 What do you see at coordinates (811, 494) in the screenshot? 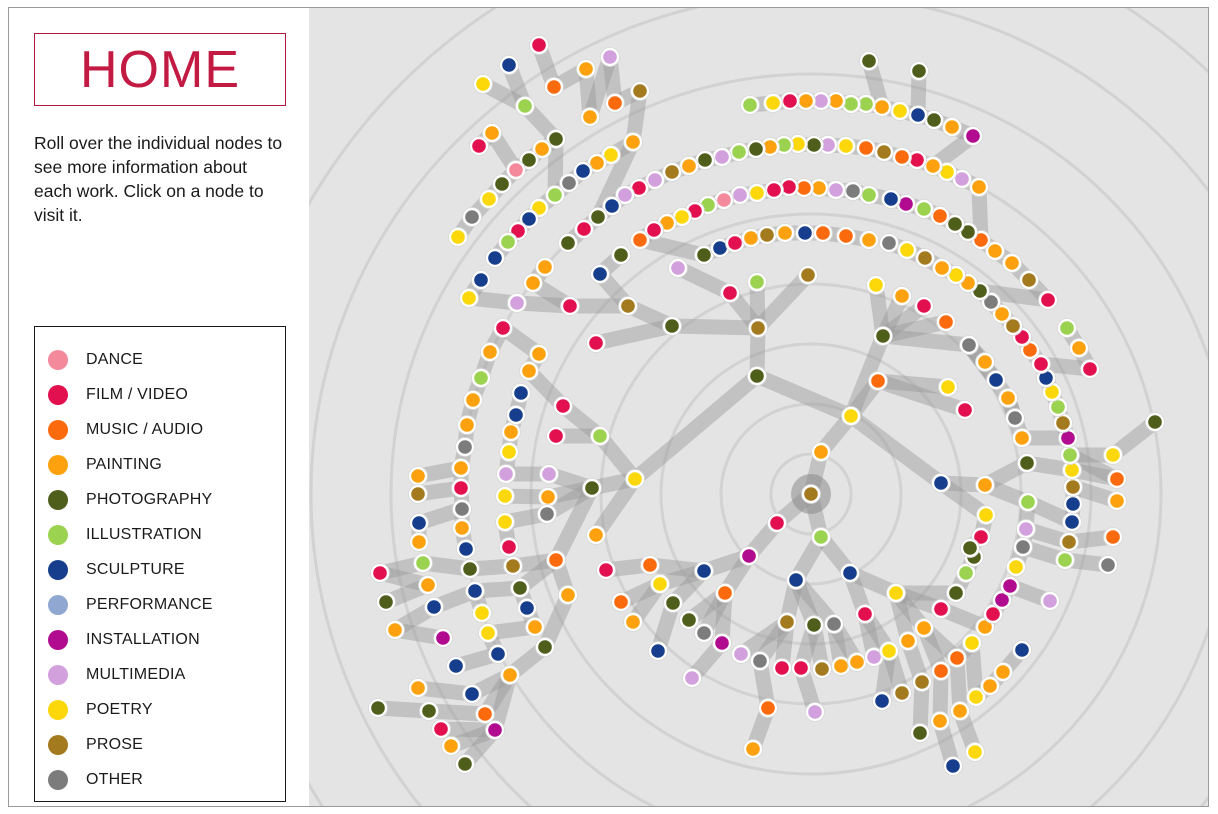
I see `root-node` at bounding box center [811, 494].